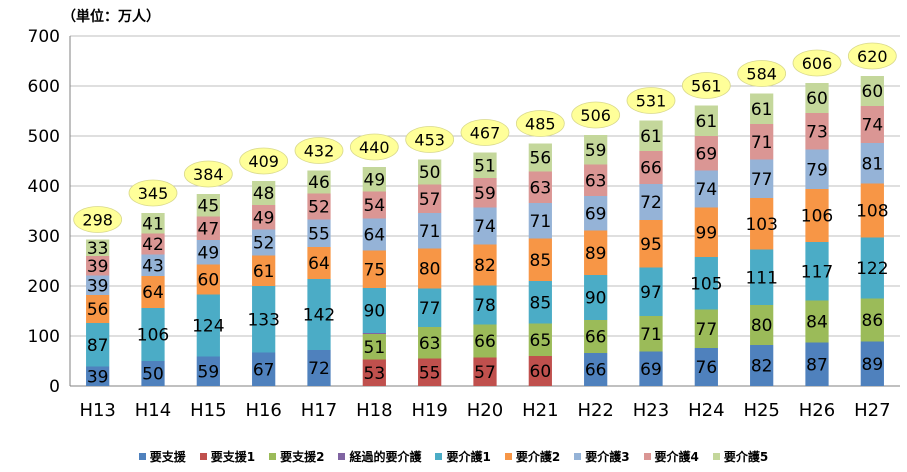  Describe the element at coordinates (44, 337) in the screenshot. I see `y-tick-label: 100` at that location.